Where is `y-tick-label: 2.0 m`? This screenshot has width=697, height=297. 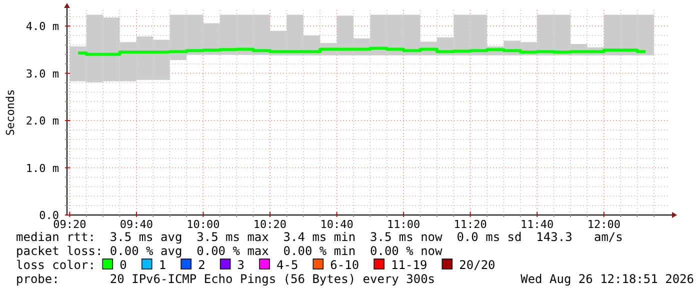
y-tick-label: 2.0 m is located at coordinates (43, 121).